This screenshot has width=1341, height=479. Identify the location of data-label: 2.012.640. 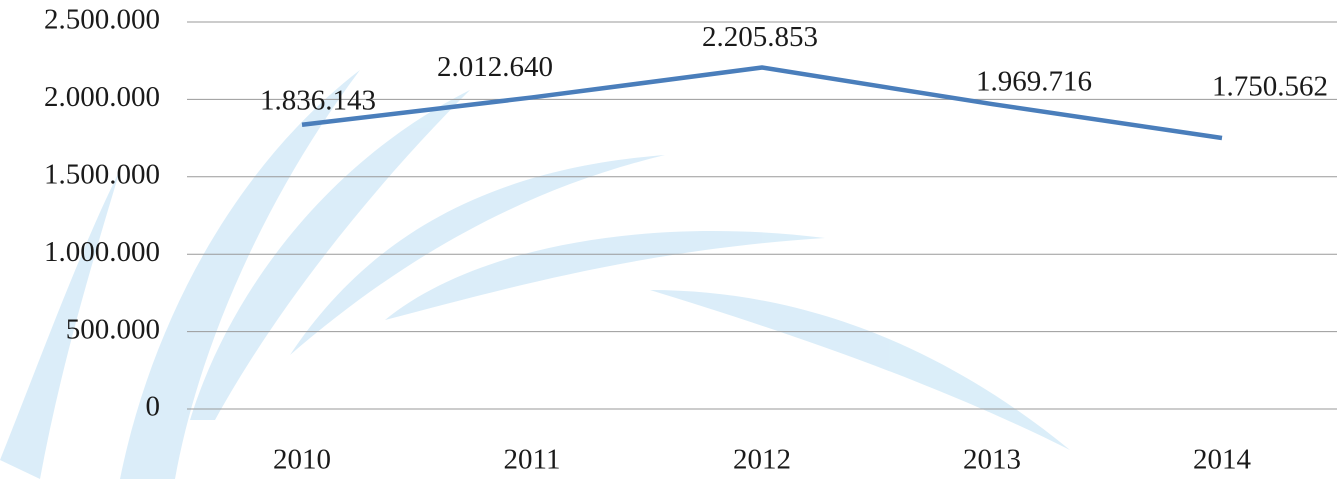
(495, 67).